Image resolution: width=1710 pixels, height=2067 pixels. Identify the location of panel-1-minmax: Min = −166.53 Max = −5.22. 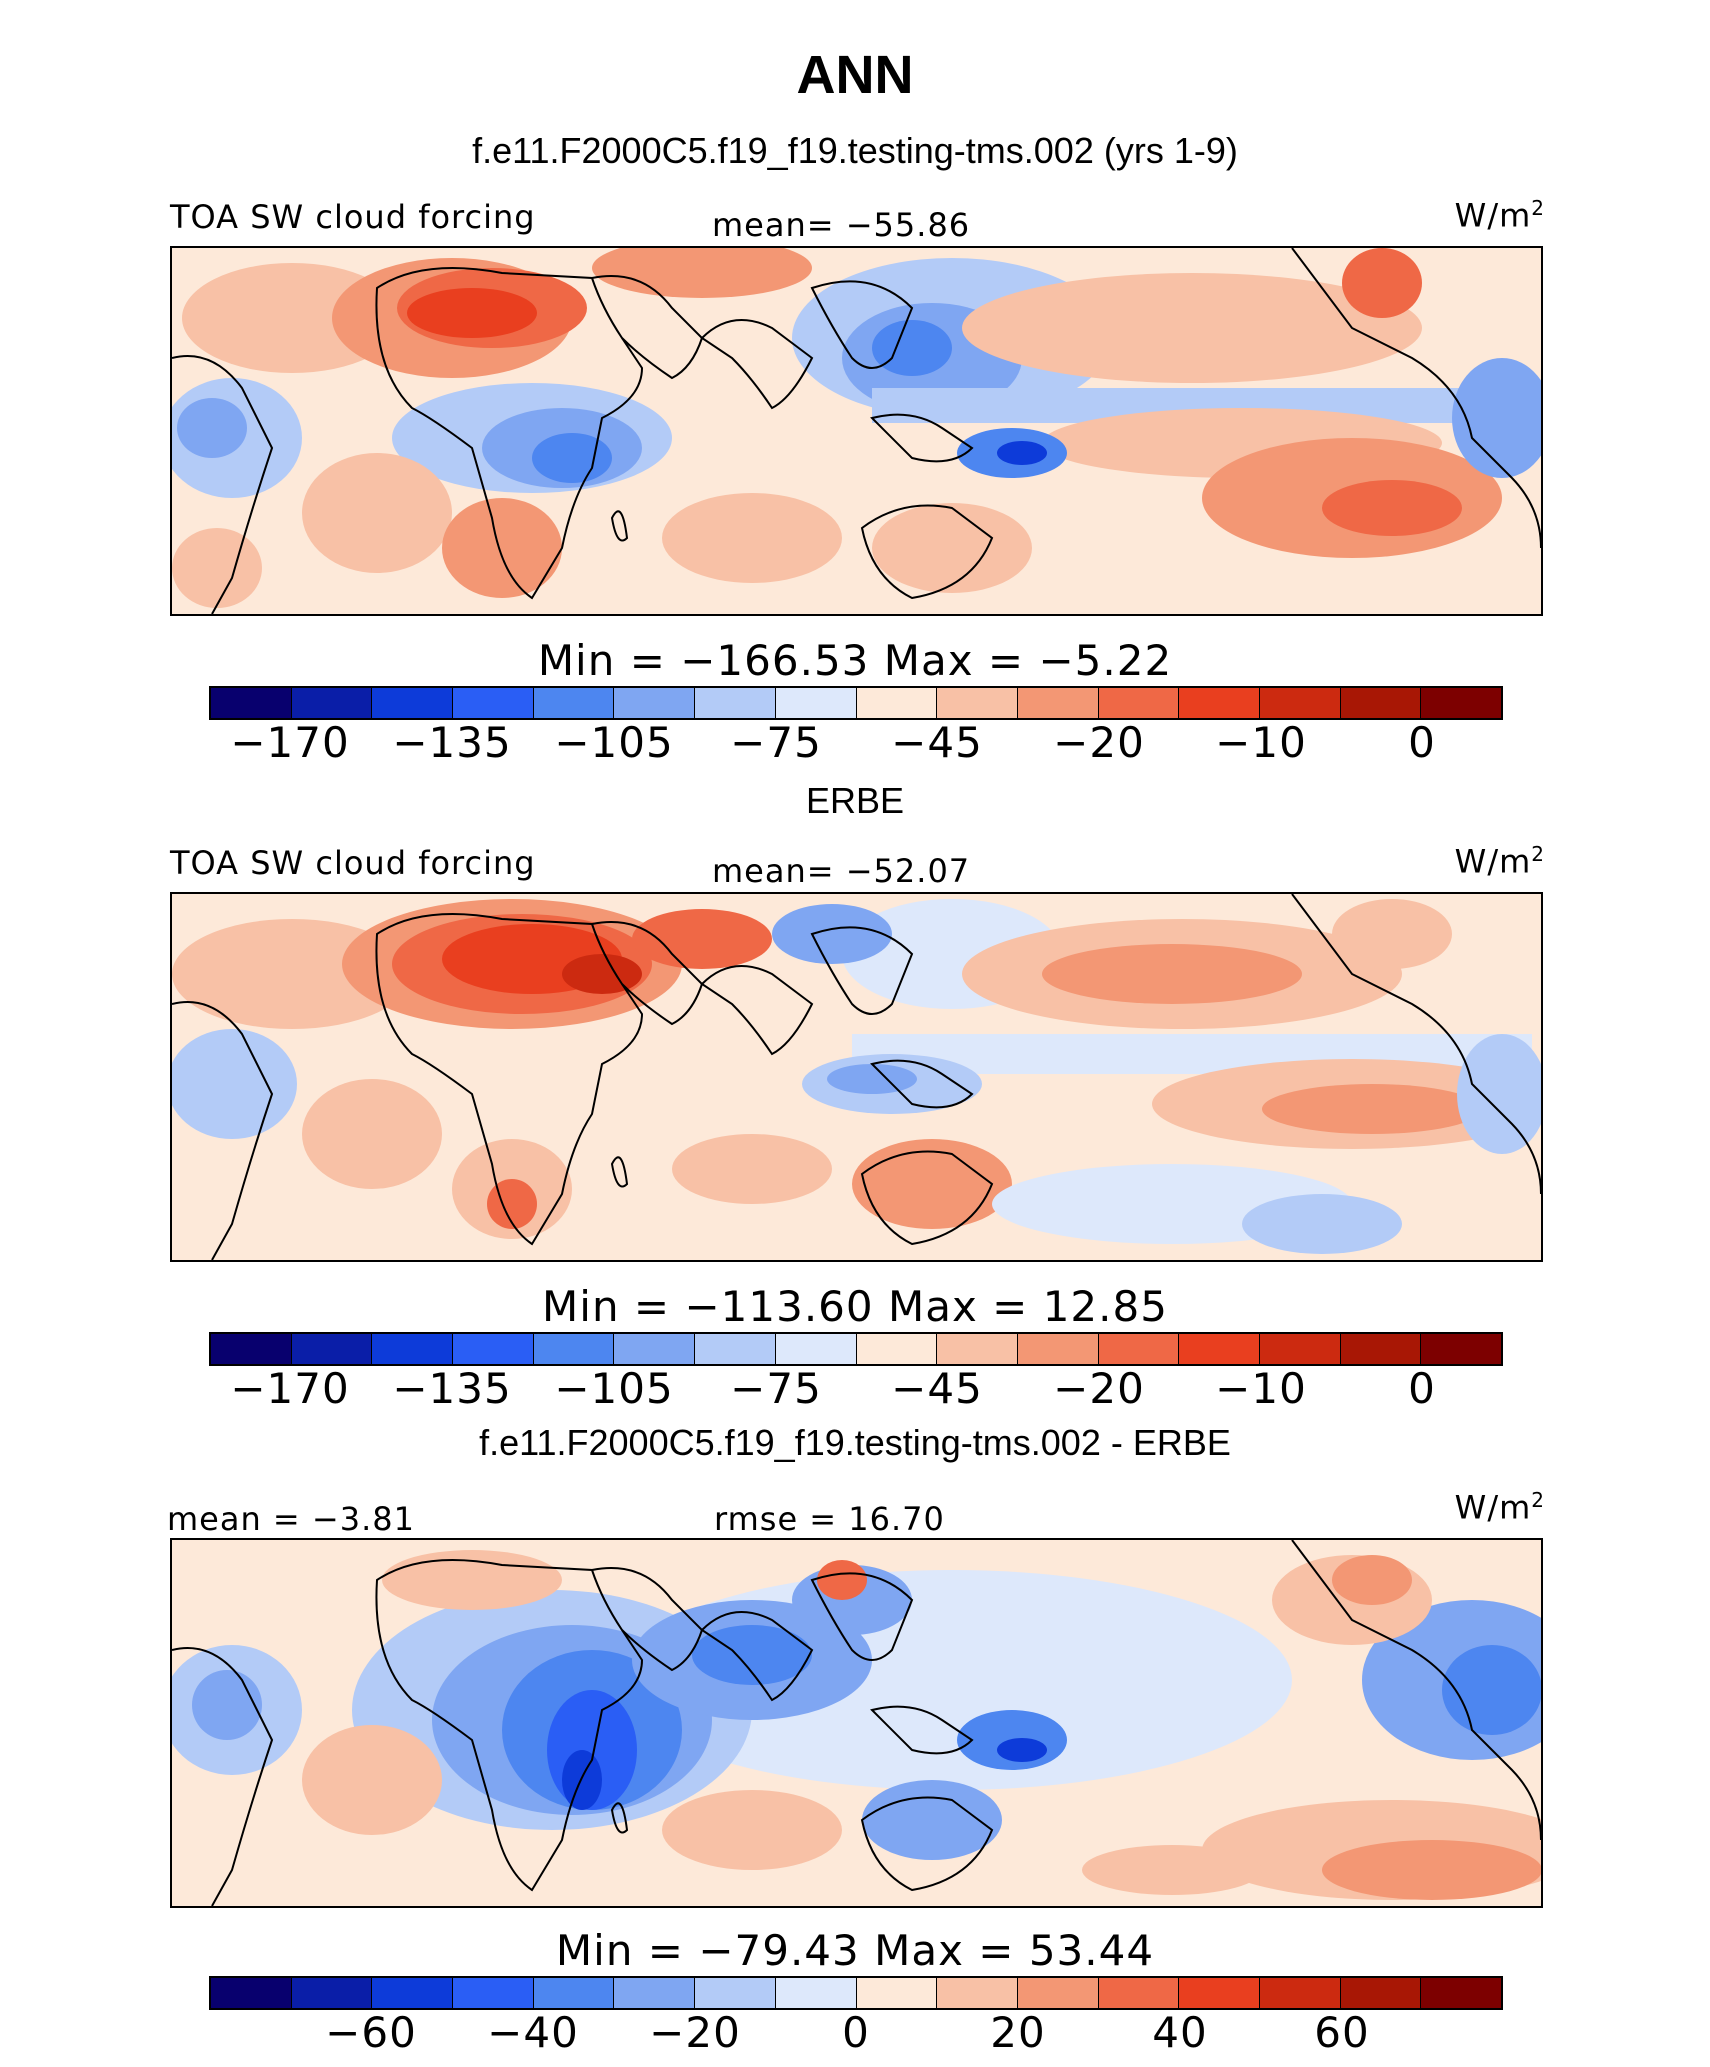
(855, 660).